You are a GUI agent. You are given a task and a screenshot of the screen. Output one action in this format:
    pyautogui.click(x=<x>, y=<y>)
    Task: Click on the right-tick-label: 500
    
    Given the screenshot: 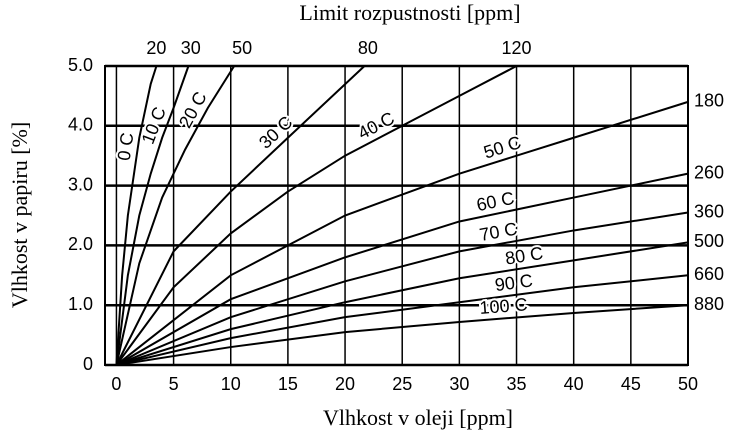 What is the action you would take?
    pyautogui.click(x=709, y=241)
    